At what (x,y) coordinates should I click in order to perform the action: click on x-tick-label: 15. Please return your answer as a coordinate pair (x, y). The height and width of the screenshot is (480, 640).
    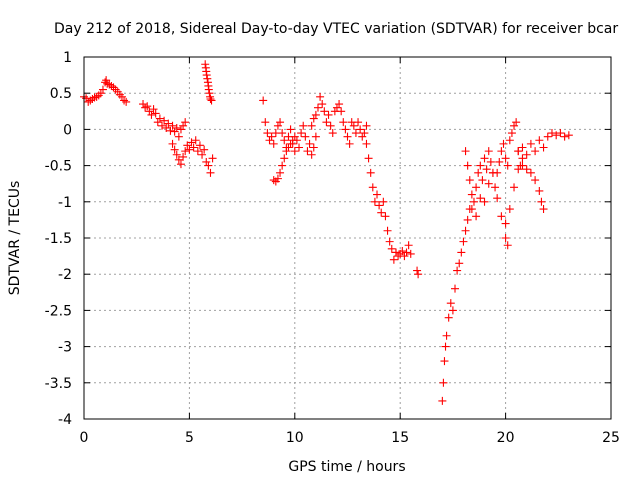
    Looking at the image, I should click on (400, 438).